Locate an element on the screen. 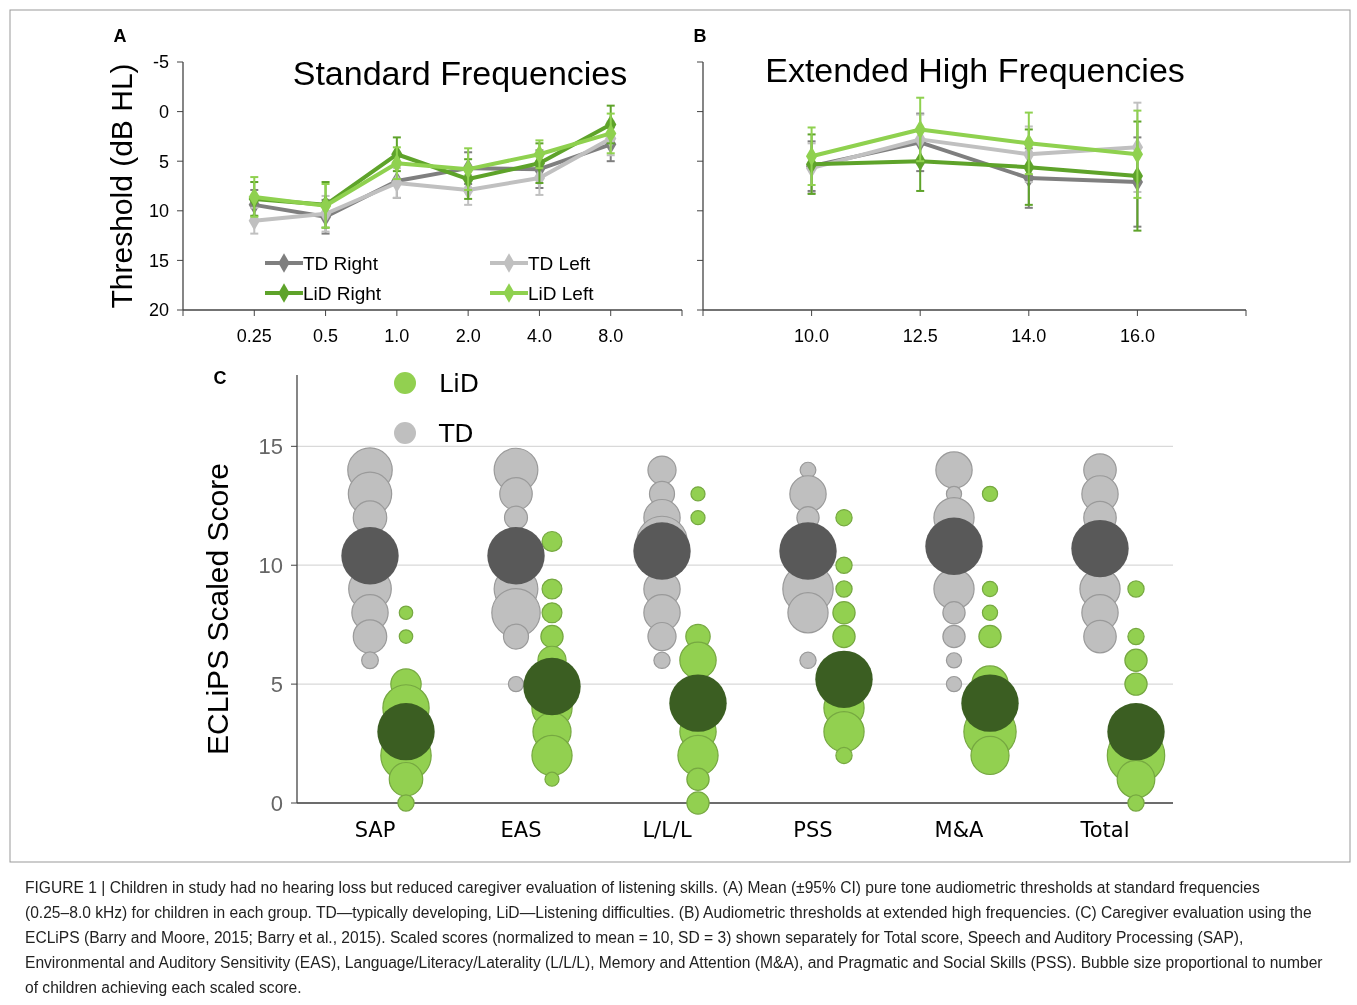 This screenshot has height=1005, width=1357. legend-label: LiD is located at coordinates (459, 383).